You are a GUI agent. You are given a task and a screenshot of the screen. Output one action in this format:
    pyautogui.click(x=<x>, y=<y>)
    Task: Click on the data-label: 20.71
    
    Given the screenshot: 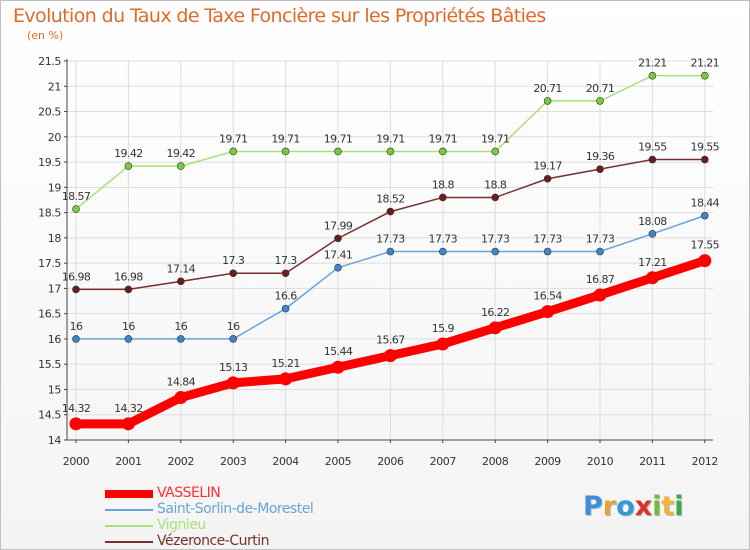 What is the action you would take?
    pyautogui.click(x=600, y=88)
    